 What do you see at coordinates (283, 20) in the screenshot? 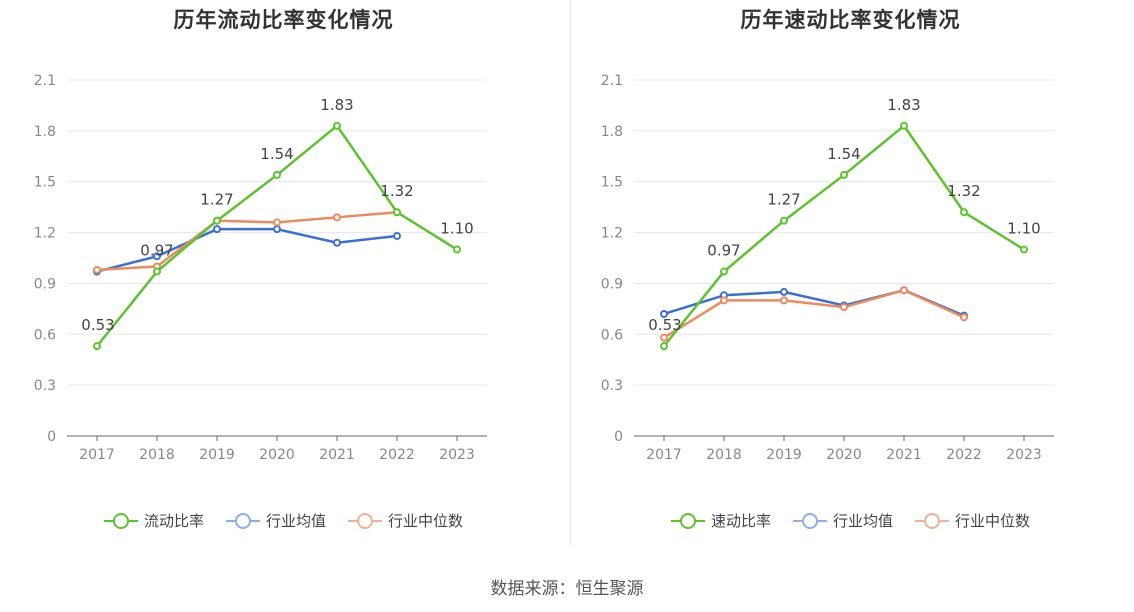
I see `chart-title: 历年流动比率变化情况` at bounding box center [283, 20].